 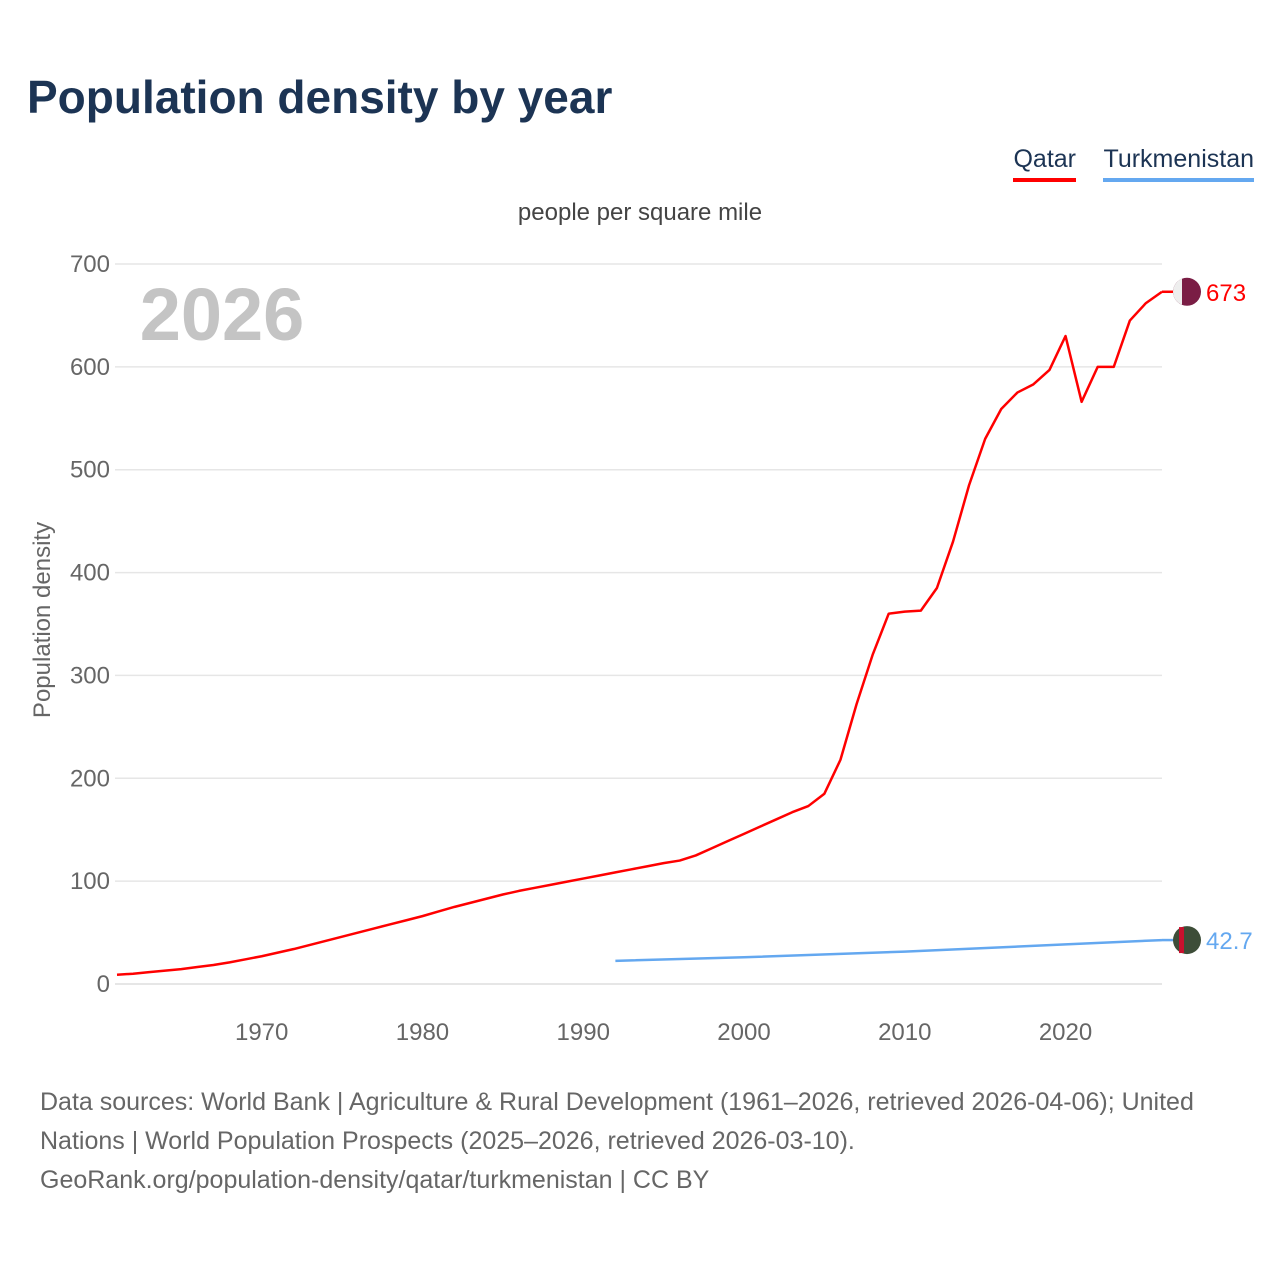 I want to click on y-tick-label: 700, so click(x=90, y=264).